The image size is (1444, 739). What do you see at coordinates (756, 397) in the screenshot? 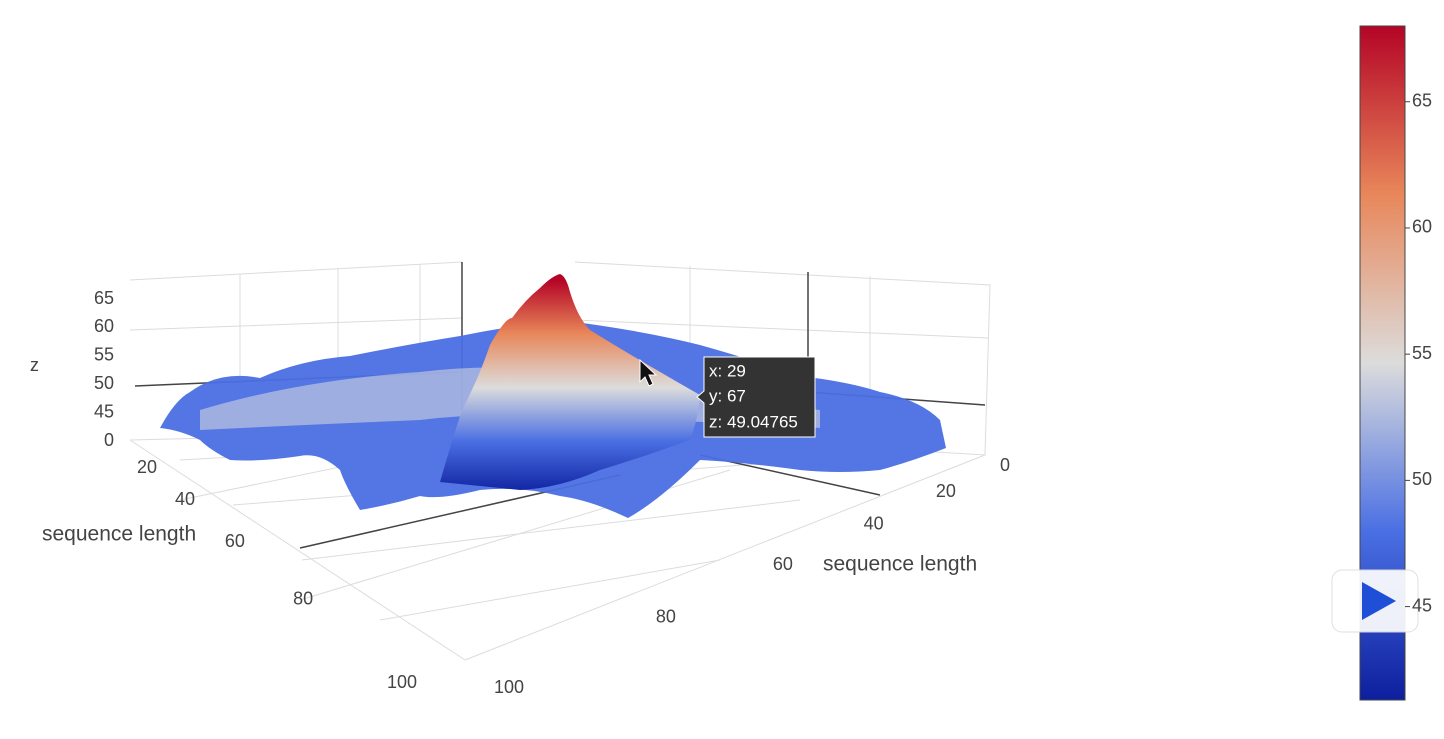
I see `hover-tooltip: x: 29 y: 67 z: 49.04765` at bounding box center [756, 397].